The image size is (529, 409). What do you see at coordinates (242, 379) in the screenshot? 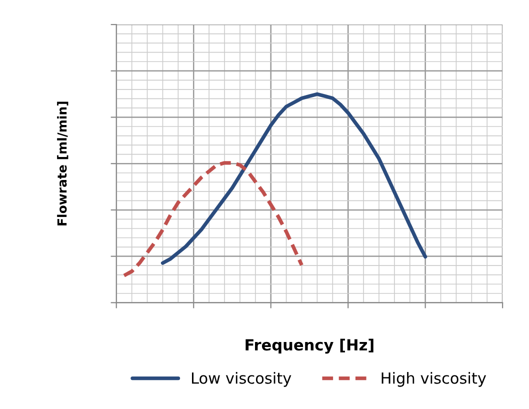
I see `legend-label: Low viscosity` at bounding box center [242, 379].